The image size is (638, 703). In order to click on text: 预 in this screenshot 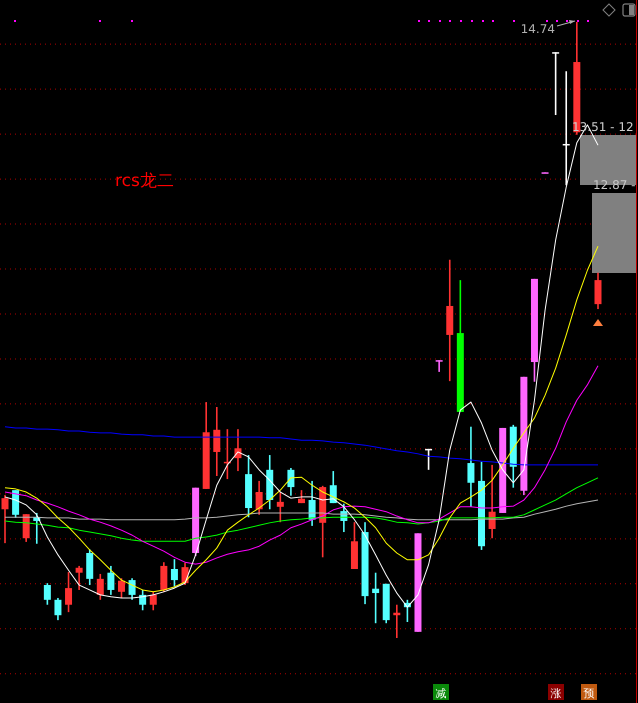, I will do `click(589, 693)`.